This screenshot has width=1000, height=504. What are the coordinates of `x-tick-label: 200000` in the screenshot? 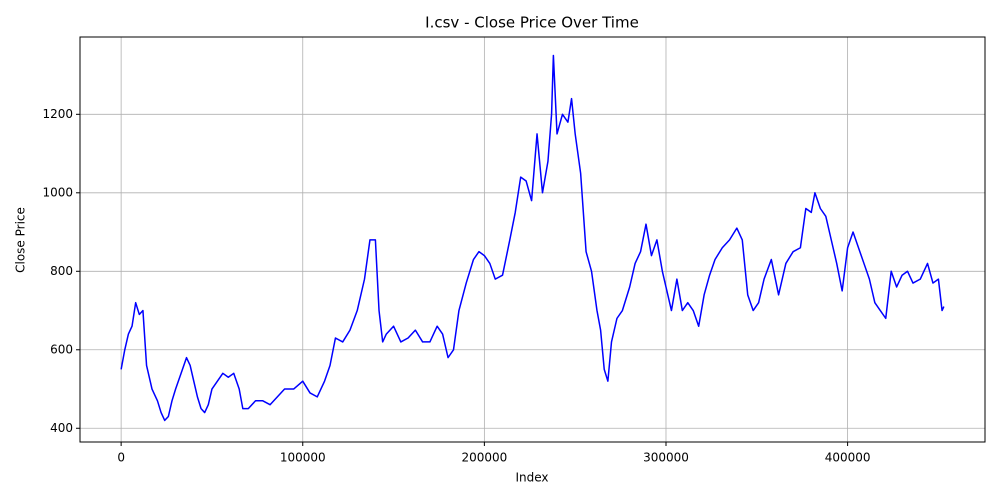 It's located at (484, 458).